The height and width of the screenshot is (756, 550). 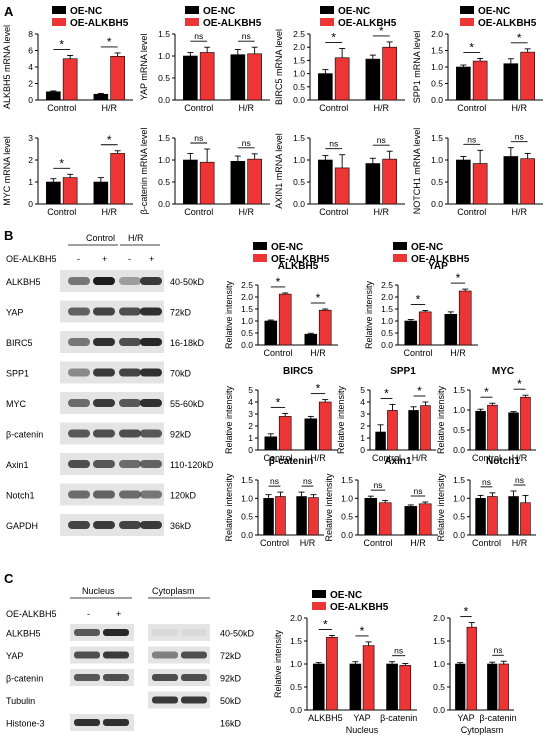 What do you see at coordinates (398, 718) in the screenshot?
I see `x-tick-label: β-catenin` at bounding box center [398, 718].